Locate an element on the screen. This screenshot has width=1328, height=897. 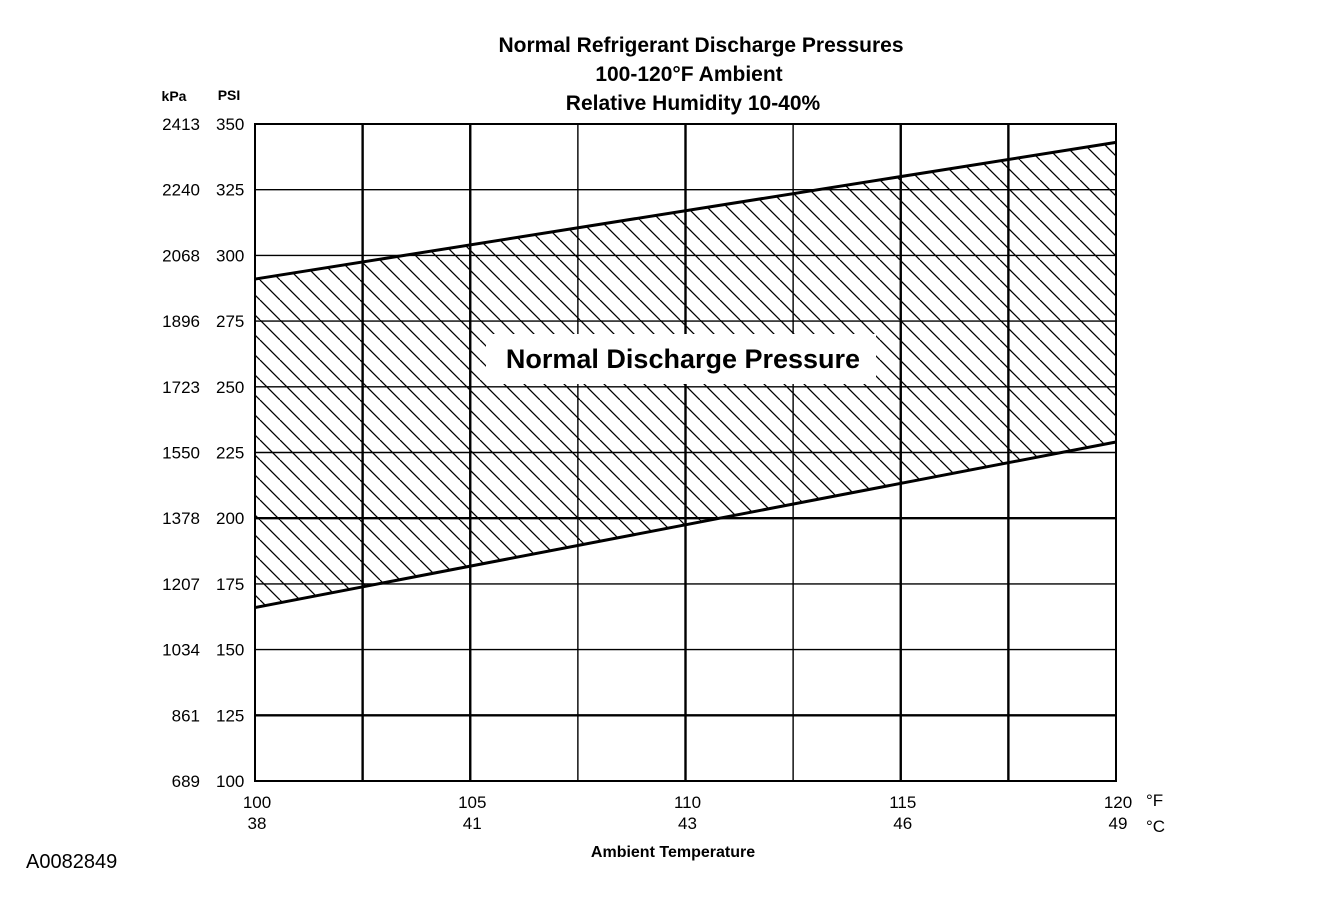
y-tick-kpa: 1034 is located at coordinates (181, 650).